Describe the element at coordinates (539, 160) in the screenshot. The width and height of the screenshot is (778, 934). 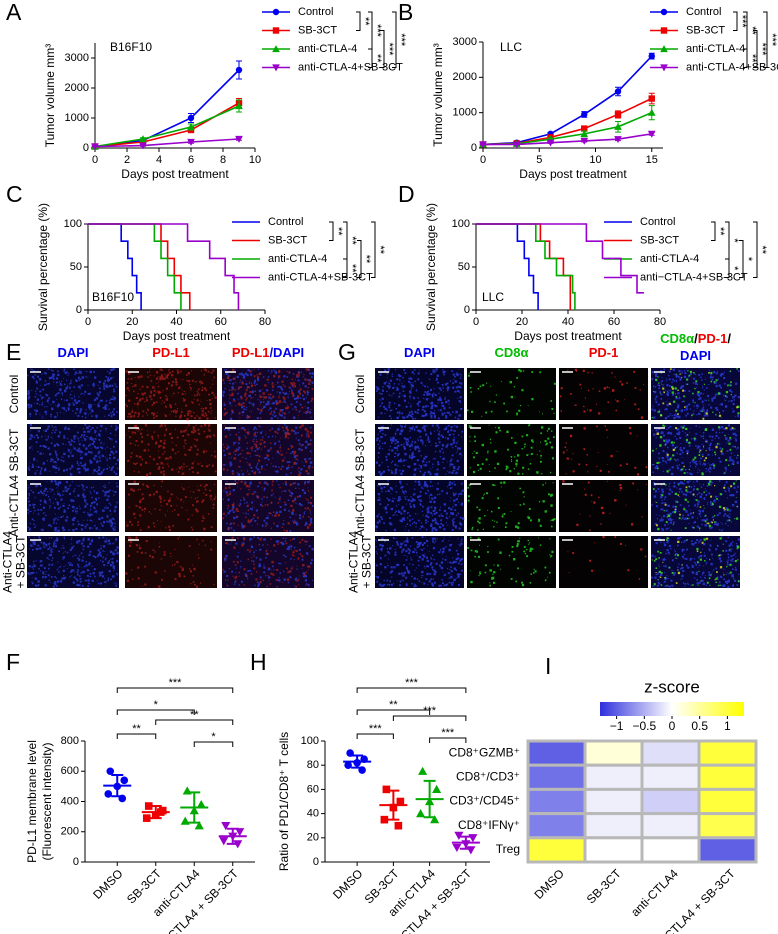
I see `x-tick-label: 5` at that location.